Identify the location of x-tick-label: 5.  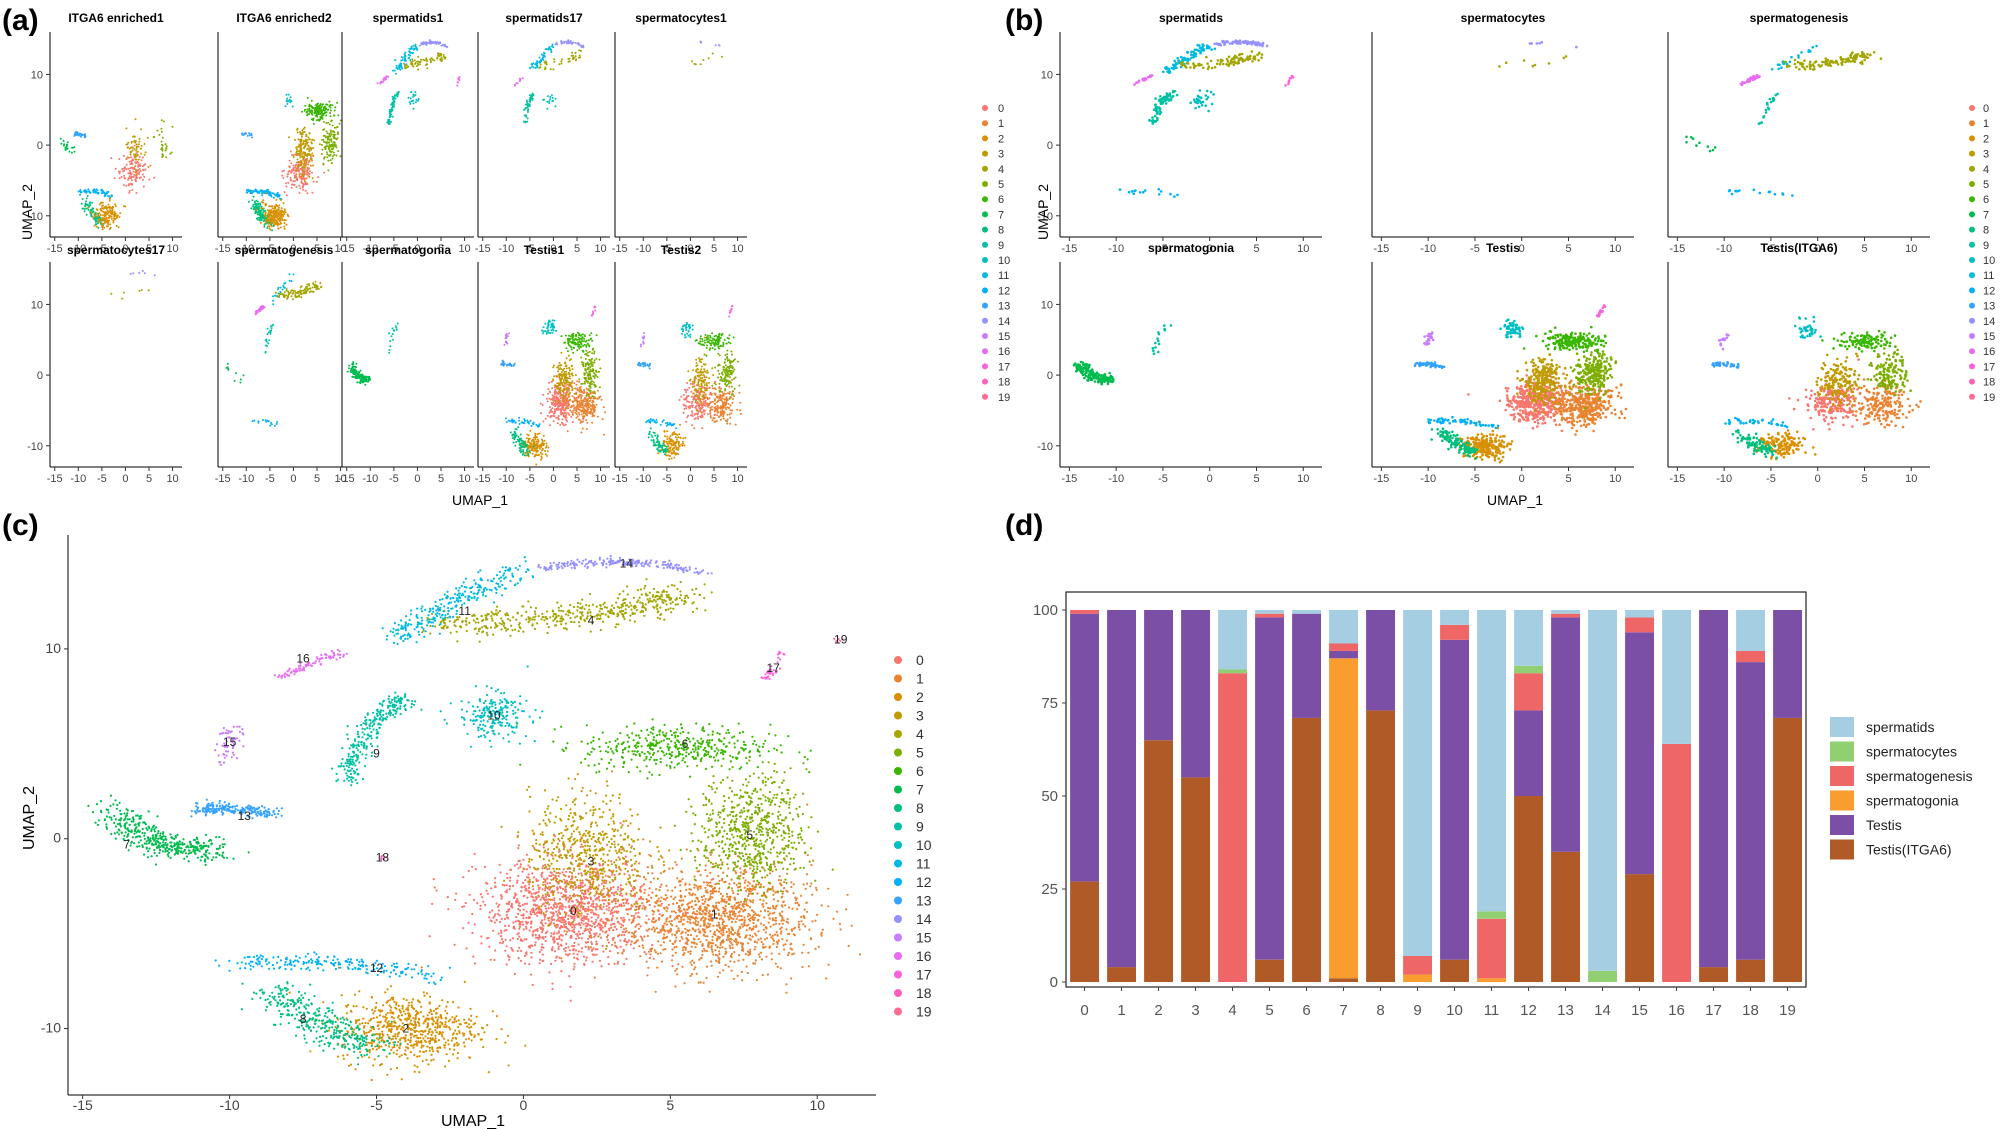
(577, 479).